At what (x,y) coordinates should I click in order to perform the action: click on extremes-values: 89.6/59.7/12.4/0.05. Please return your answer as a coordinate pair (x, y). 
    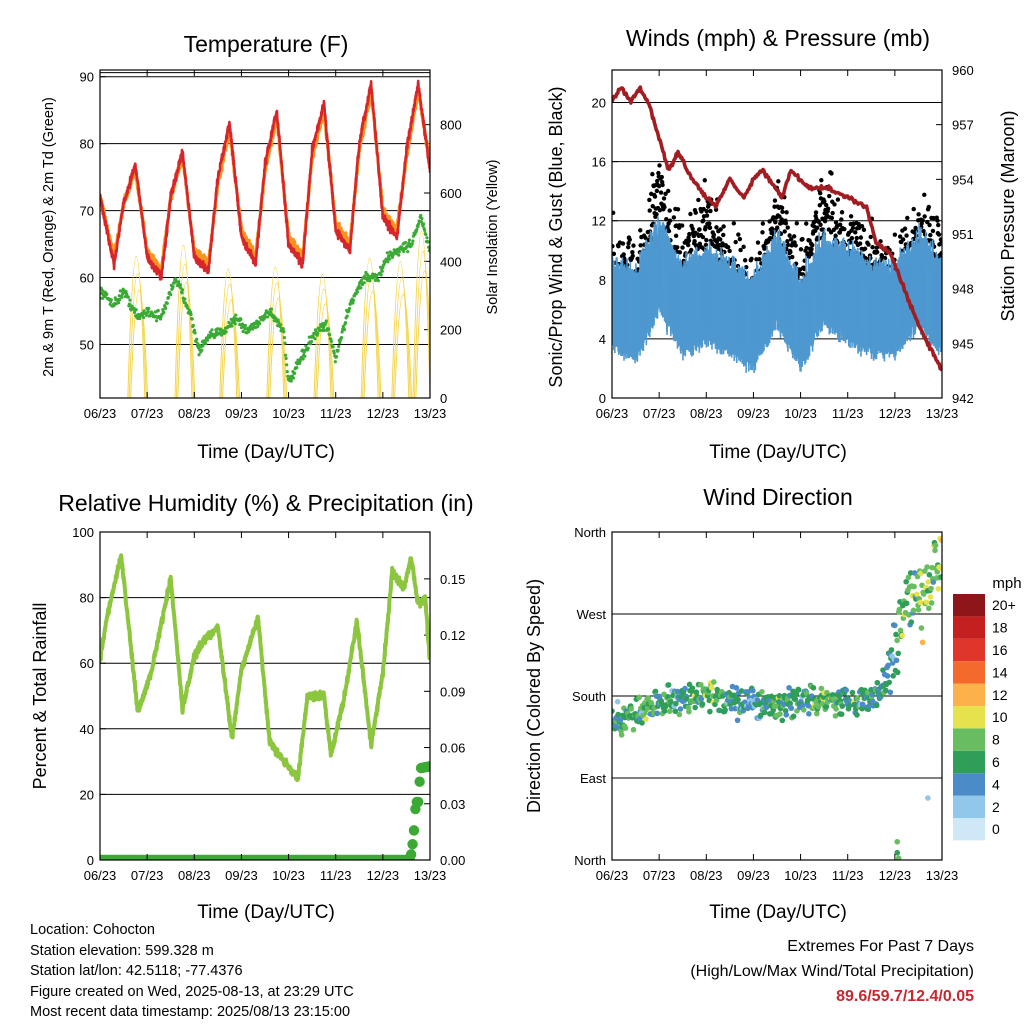
    Looking at the image, I should click on (905, 996).